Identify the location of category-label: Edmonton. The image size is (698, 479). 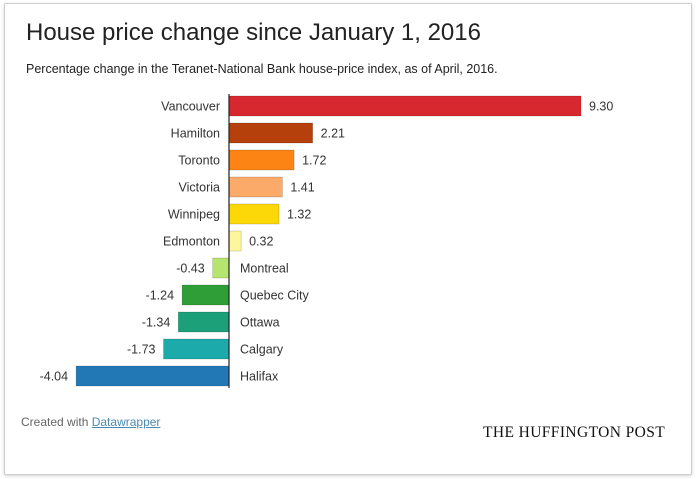
(191, 242).